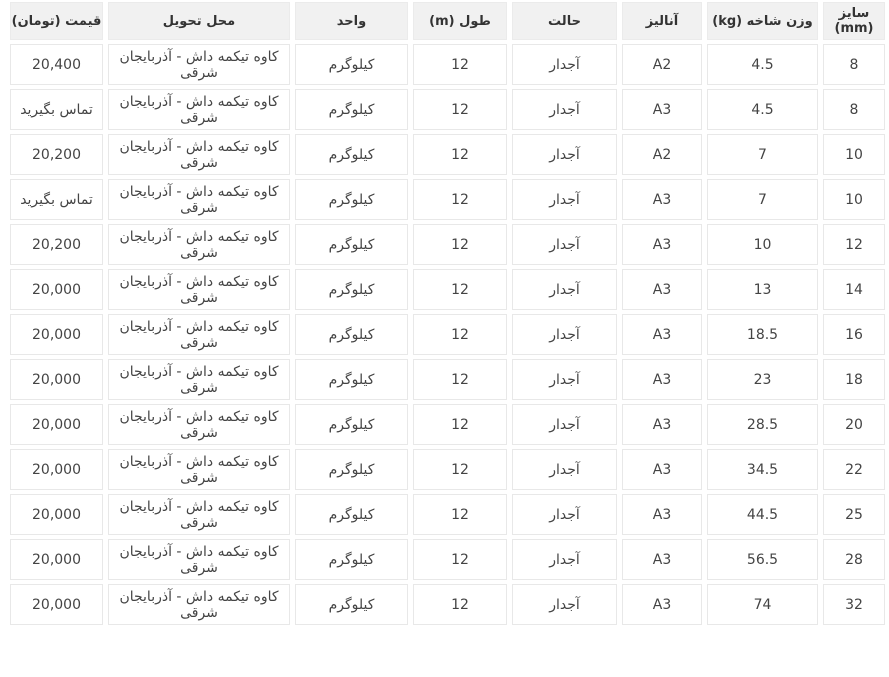 The width and height of the screenshot is (889, 677). What do you see at coordinates (762, 289) in the screenshot?
I see `cell-weight: 13` at bounding box center [762, 289].